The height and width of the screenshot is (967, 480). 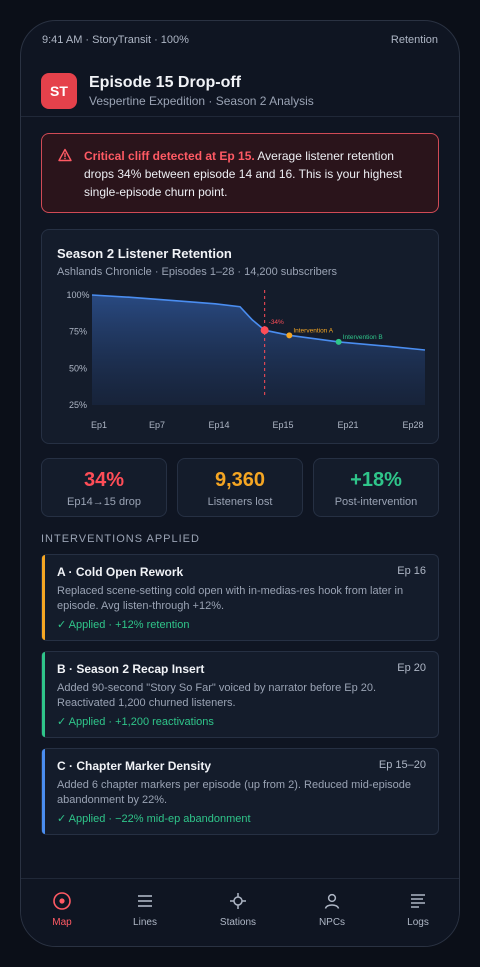 What do you see at coordinates (240, 502) in the screenshot?
I see `stat-label: Listeners lost` at bounding box center [240, 502].